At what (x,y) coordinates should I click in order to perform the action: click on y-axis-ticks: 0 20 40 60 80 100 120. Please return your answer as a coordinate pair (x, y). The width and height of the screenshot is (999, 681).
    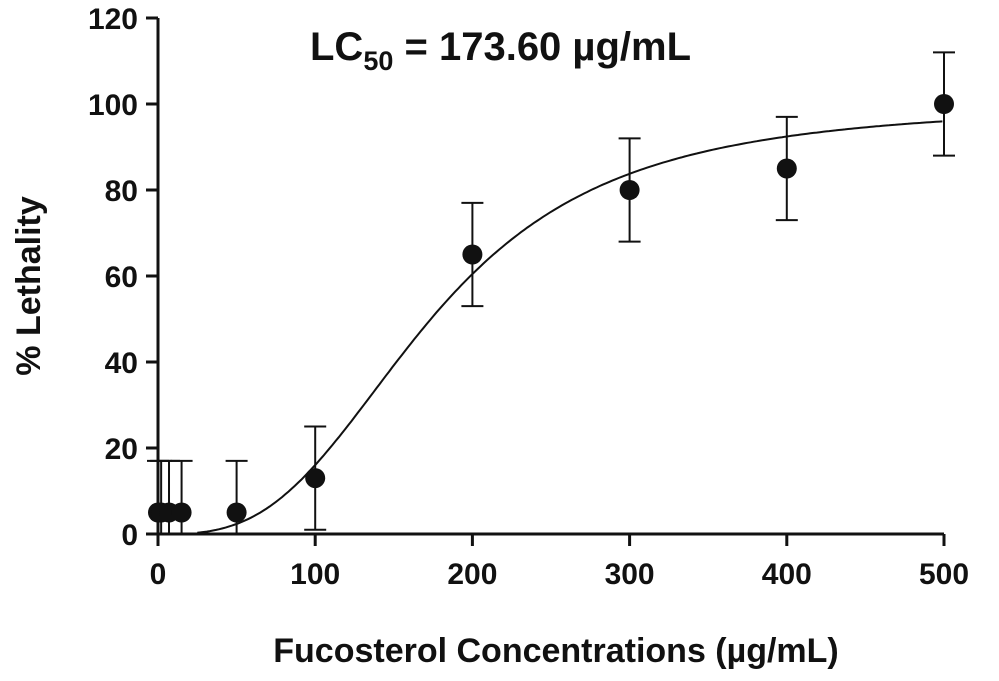
    Looking at the image, I should click on (123, 277).